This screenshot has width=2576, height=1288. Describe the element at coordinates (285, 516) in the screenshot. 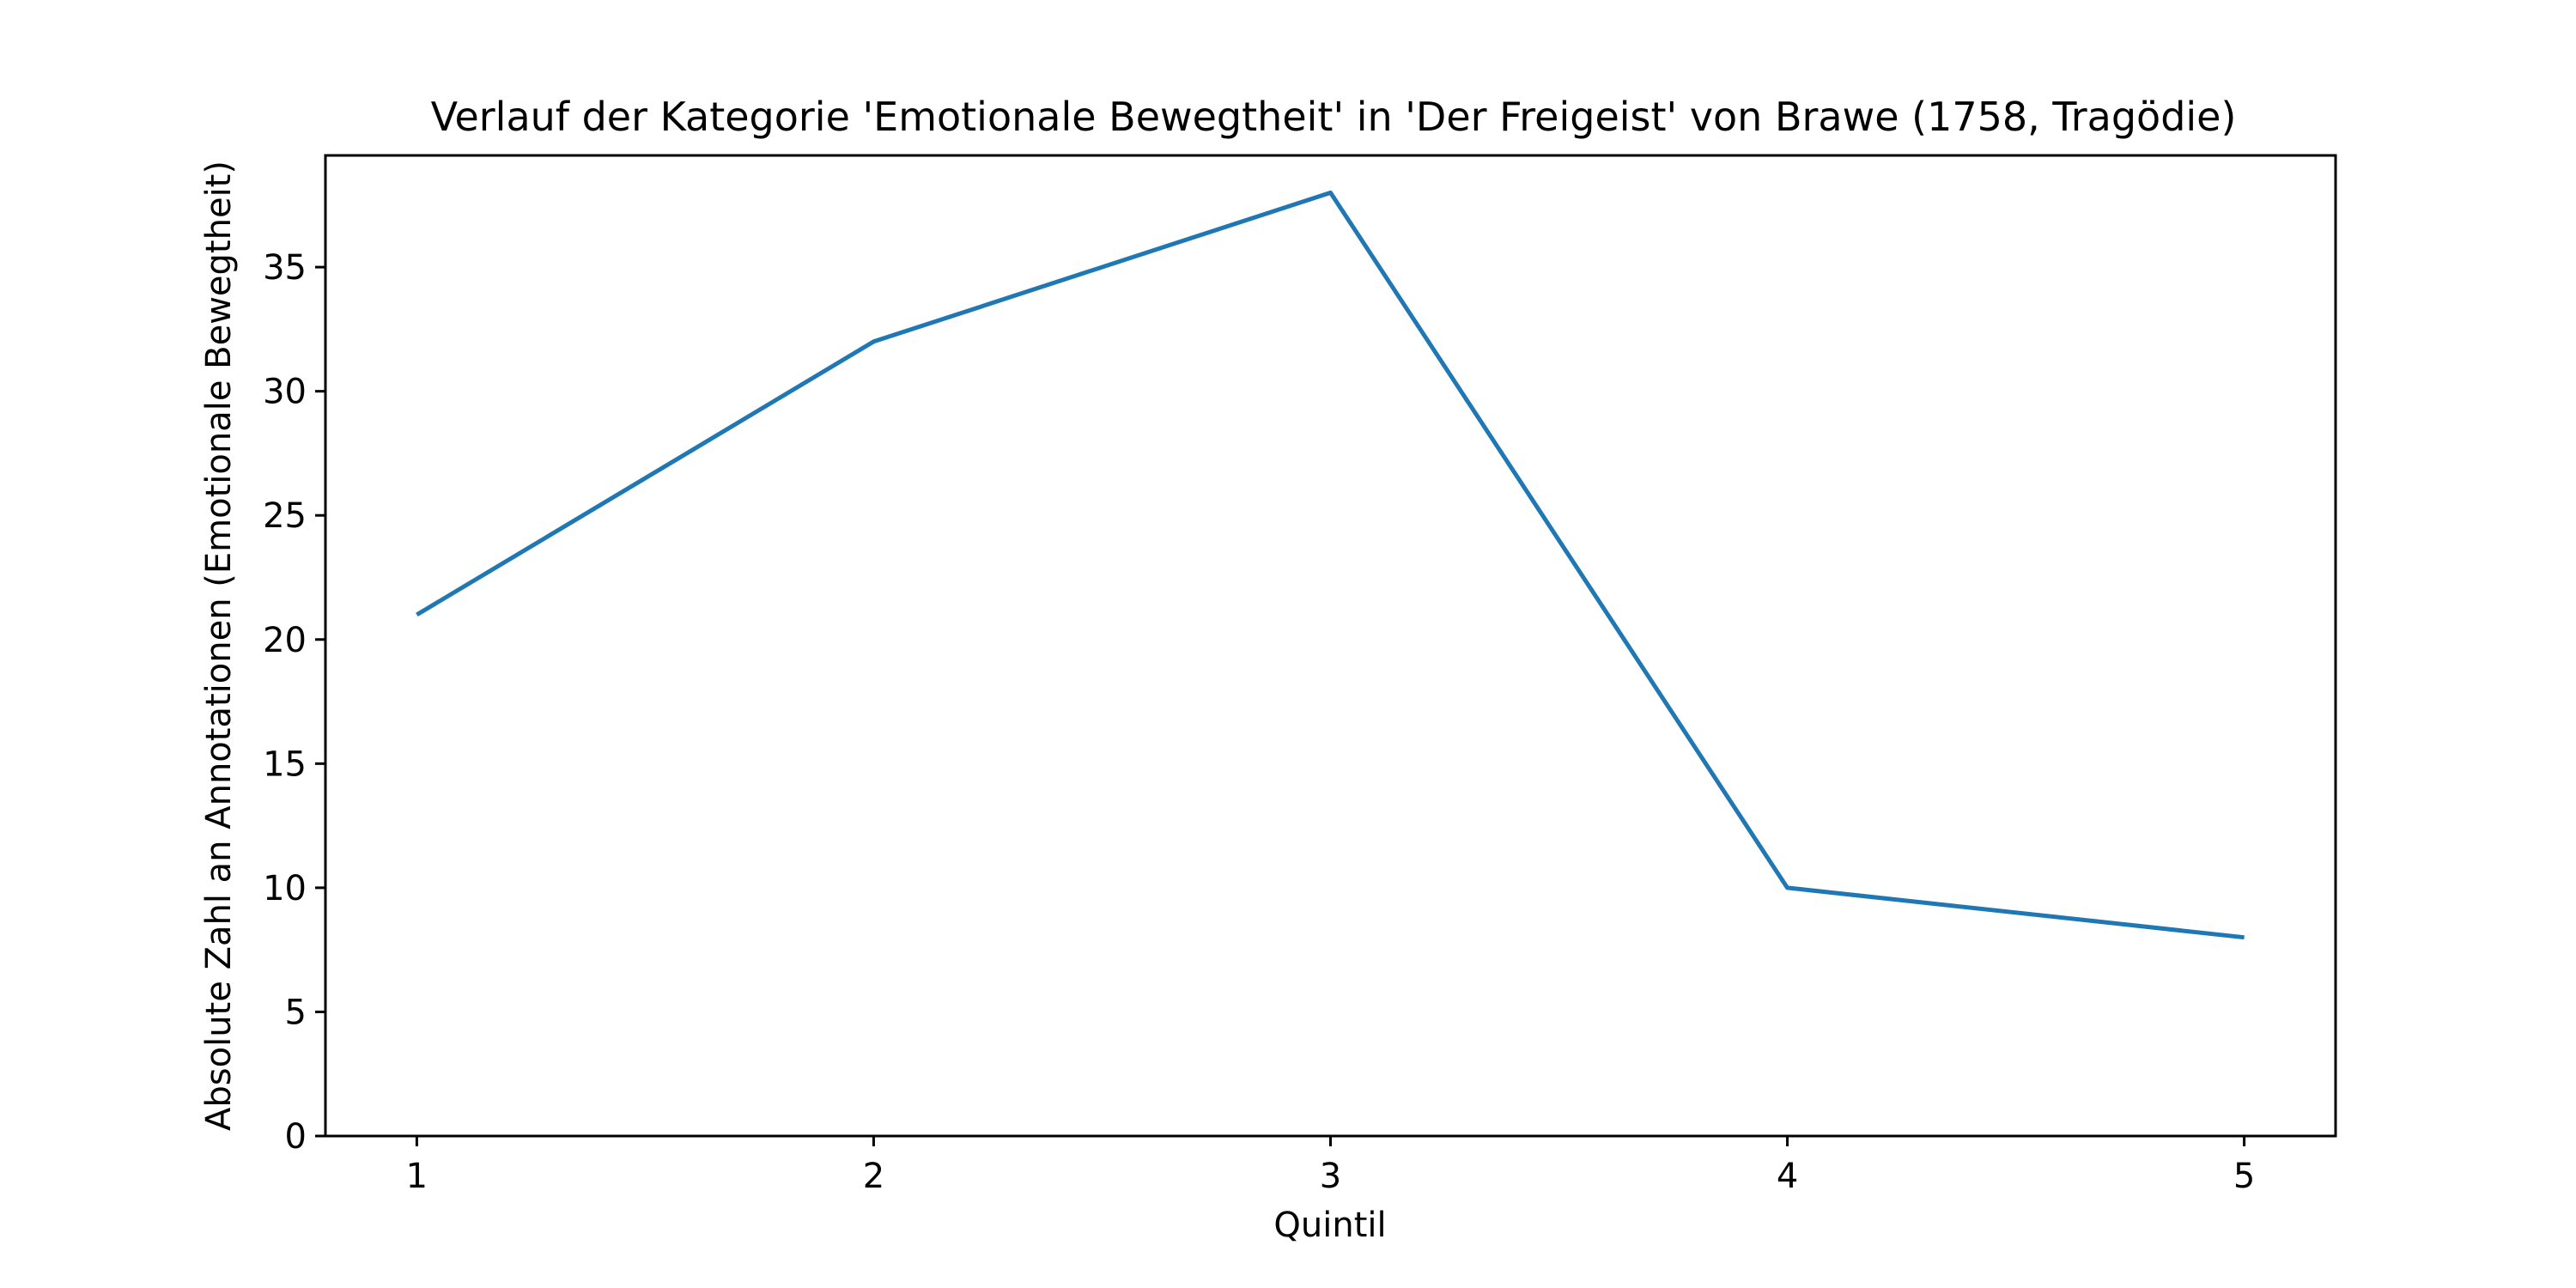

I see `y-tick-label: 25` at that location.